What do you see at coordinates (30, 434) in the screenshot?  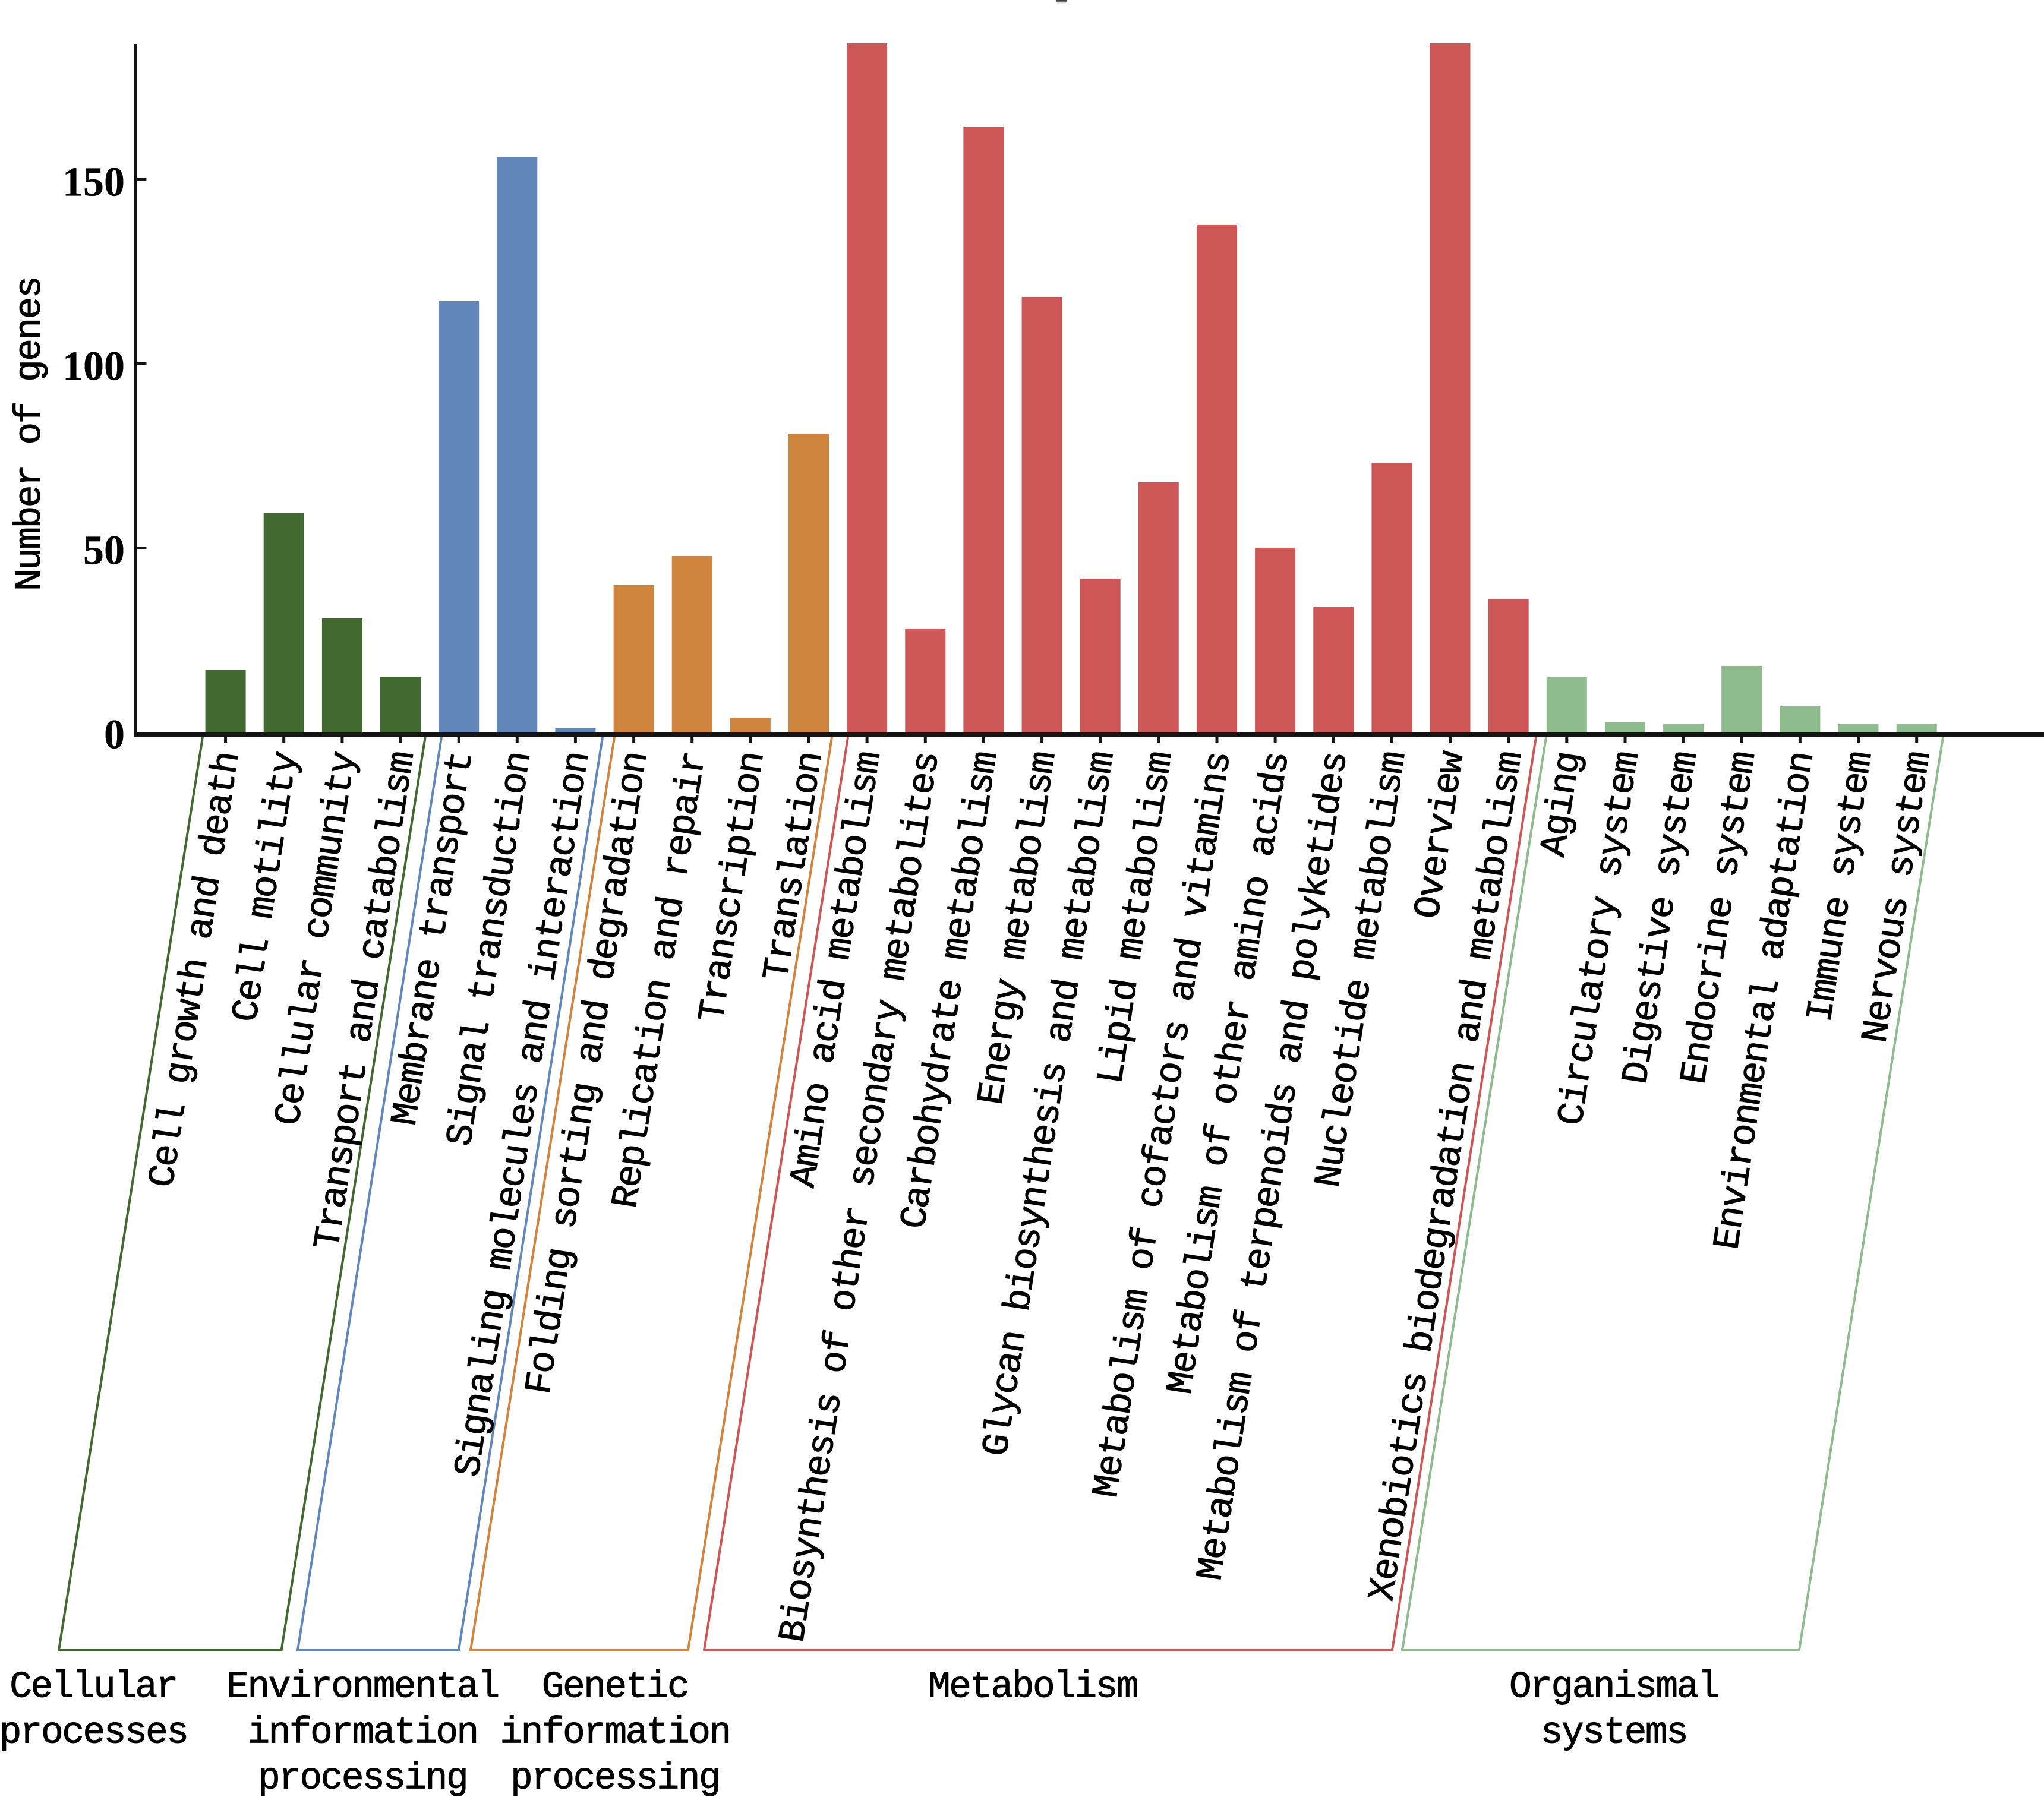 I see `svg-text: Number of genes` at bounding box center [30, 434].